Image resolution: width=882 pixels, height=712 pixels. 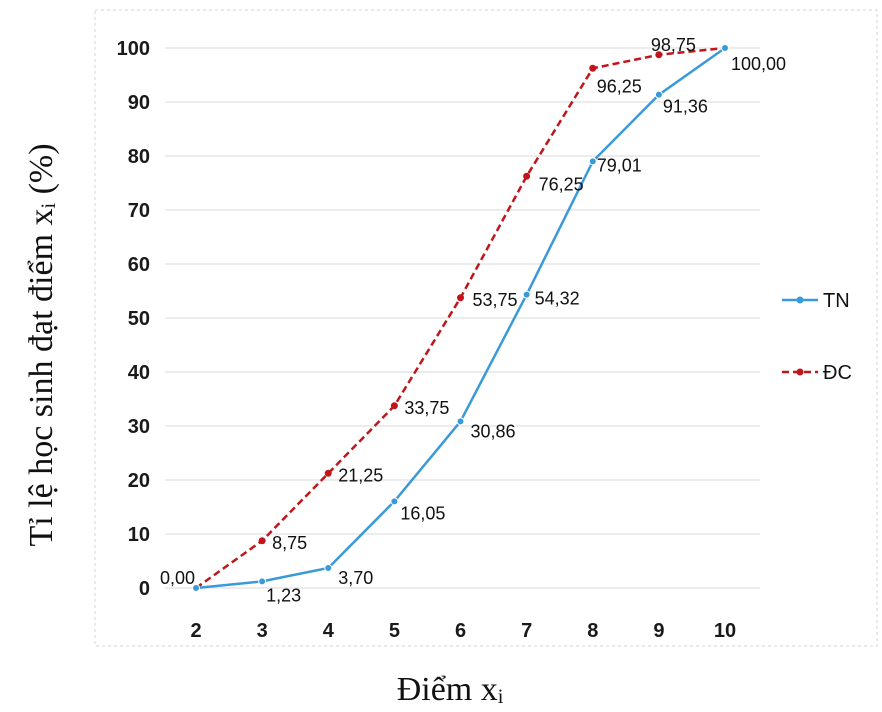 What do you see at coordinates (355, 578) in the screenshot?
I see `data-label-tn: 3,70` at bounding box center [355, 578].